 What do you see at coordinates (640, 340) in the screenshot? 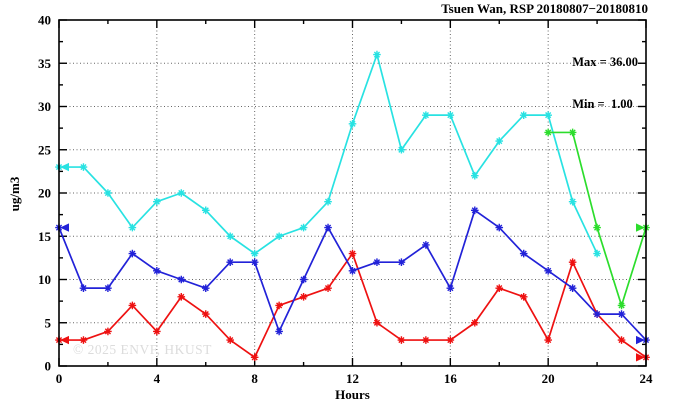
I see `series-blue-right-arrow` at bounding box center [640, 340].